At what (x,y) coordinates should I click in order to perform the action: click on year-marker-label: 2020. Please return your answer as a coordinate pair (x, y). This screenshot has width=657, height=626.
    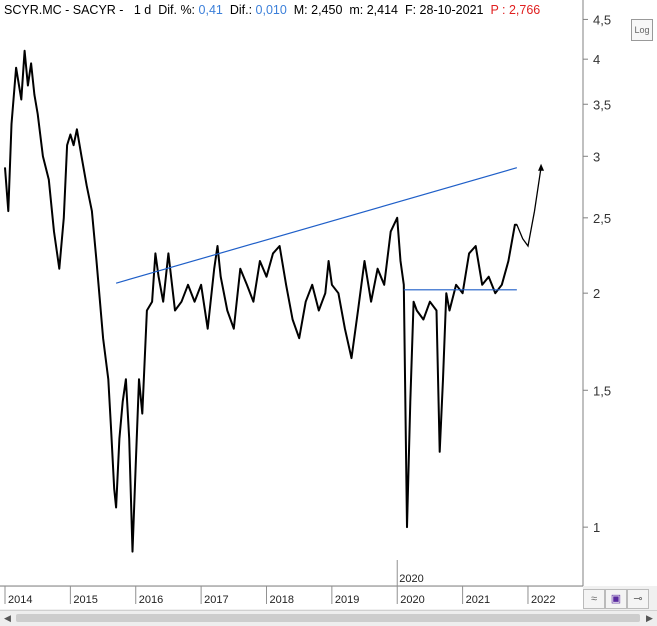
    Looking at the image, I should click on (411, 579).